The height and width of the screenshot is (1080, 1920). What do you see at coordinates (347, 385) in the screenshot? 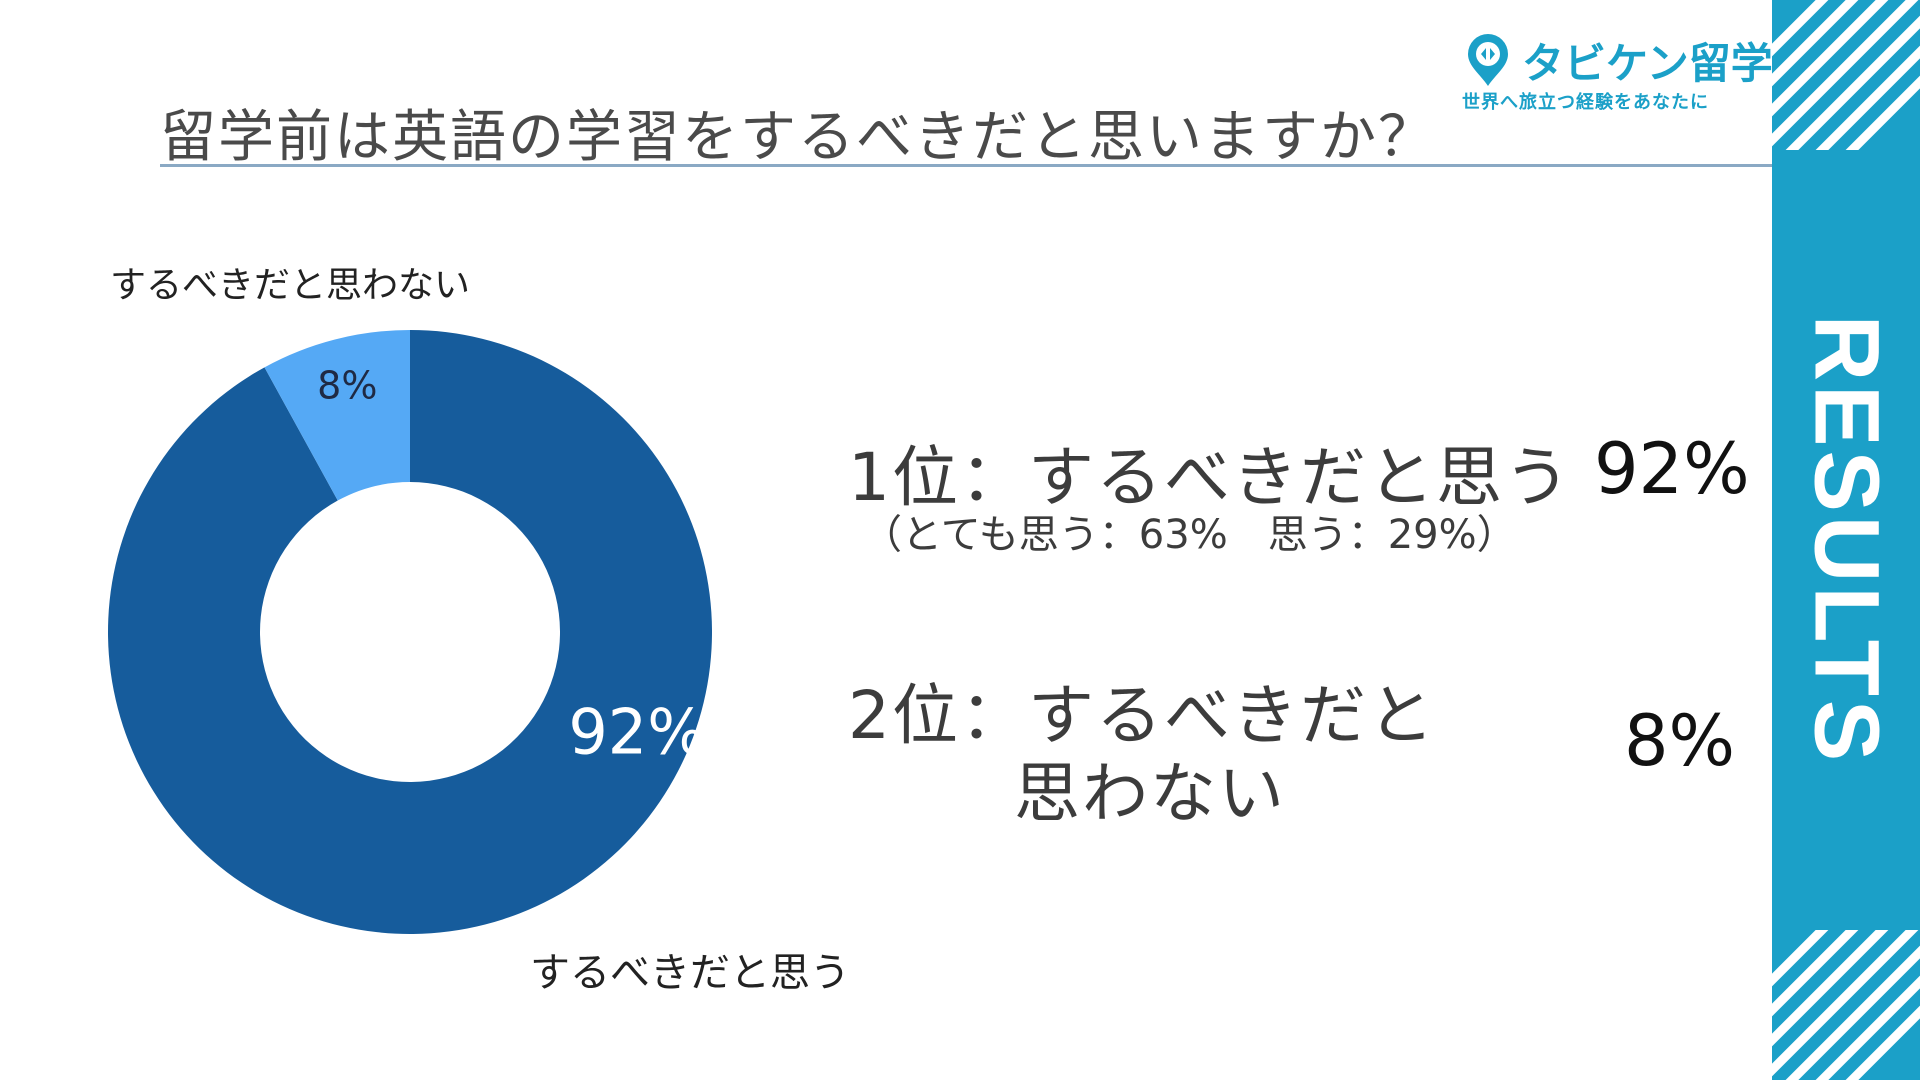
I see `donut-value-label-1: 8%` at bounding box center [347, 385].